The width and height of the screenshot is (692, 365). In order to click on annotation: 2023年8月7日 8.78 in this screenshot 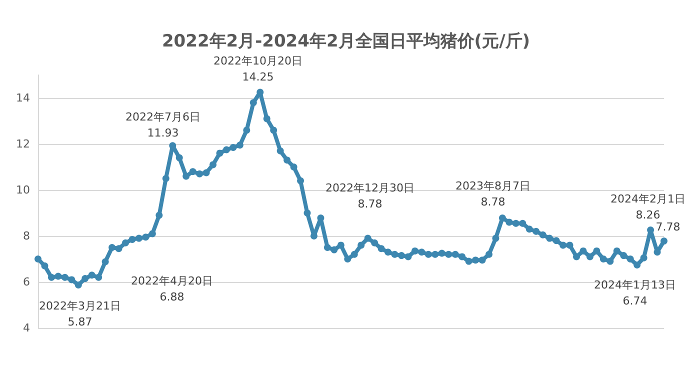, I will do `click(493, 194)`.